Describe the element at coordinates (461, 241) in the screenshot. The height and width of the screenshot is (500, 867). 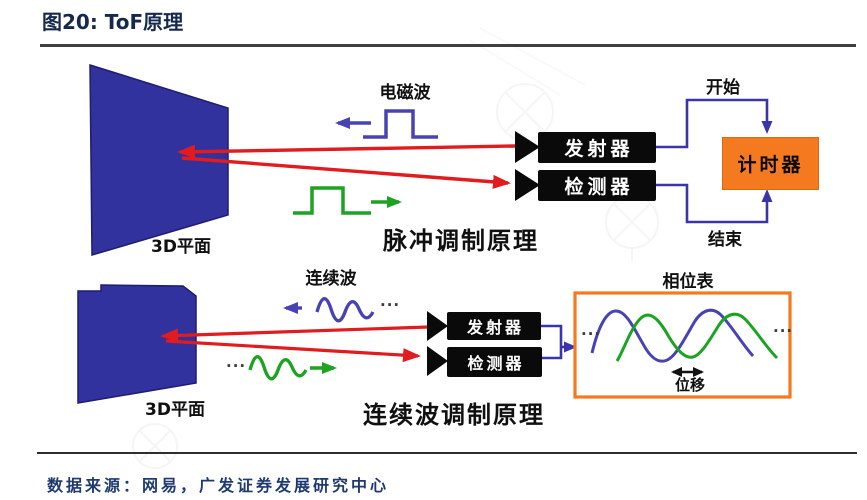
I see `pulse-caption: 脉冲调制原理` at that location.